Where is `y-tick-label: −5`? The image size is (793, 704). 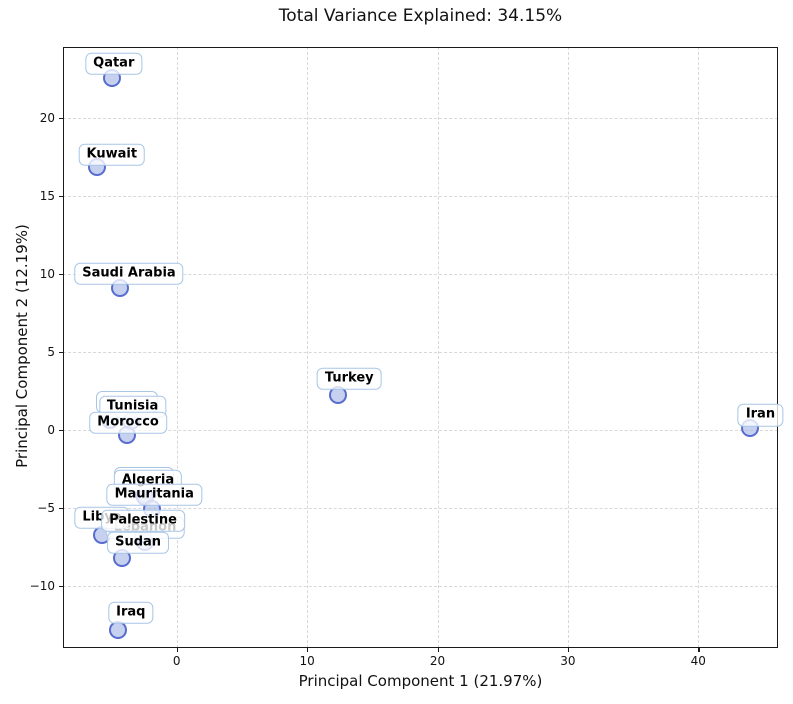 y-tick-label: −5 is located at coordinates (46, 508).